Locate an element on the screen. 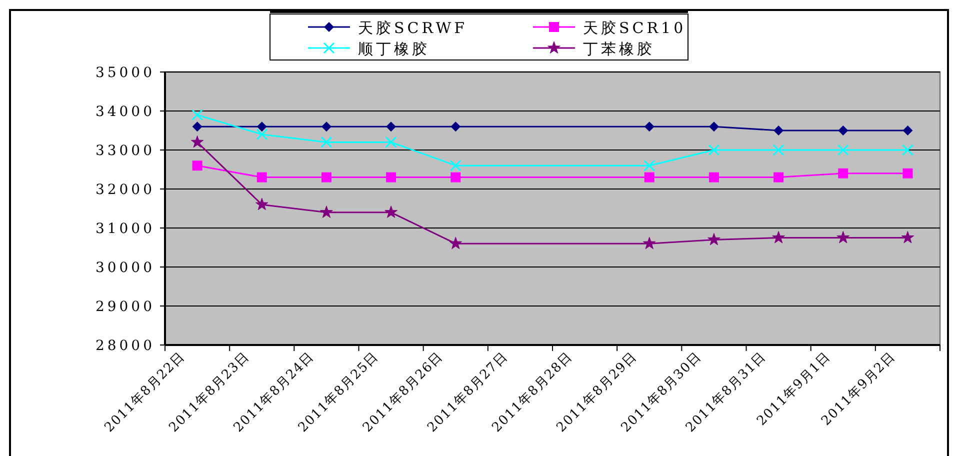  legend-label: 天胶SCRWF is located at coordinates (413, 28).